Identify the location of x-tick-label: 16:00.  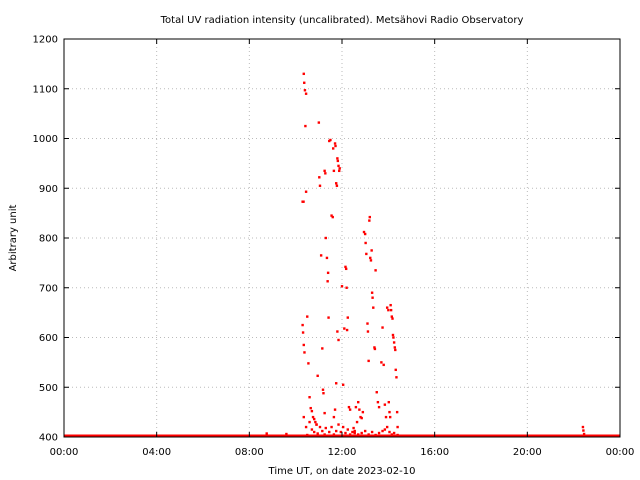
(434, 452).